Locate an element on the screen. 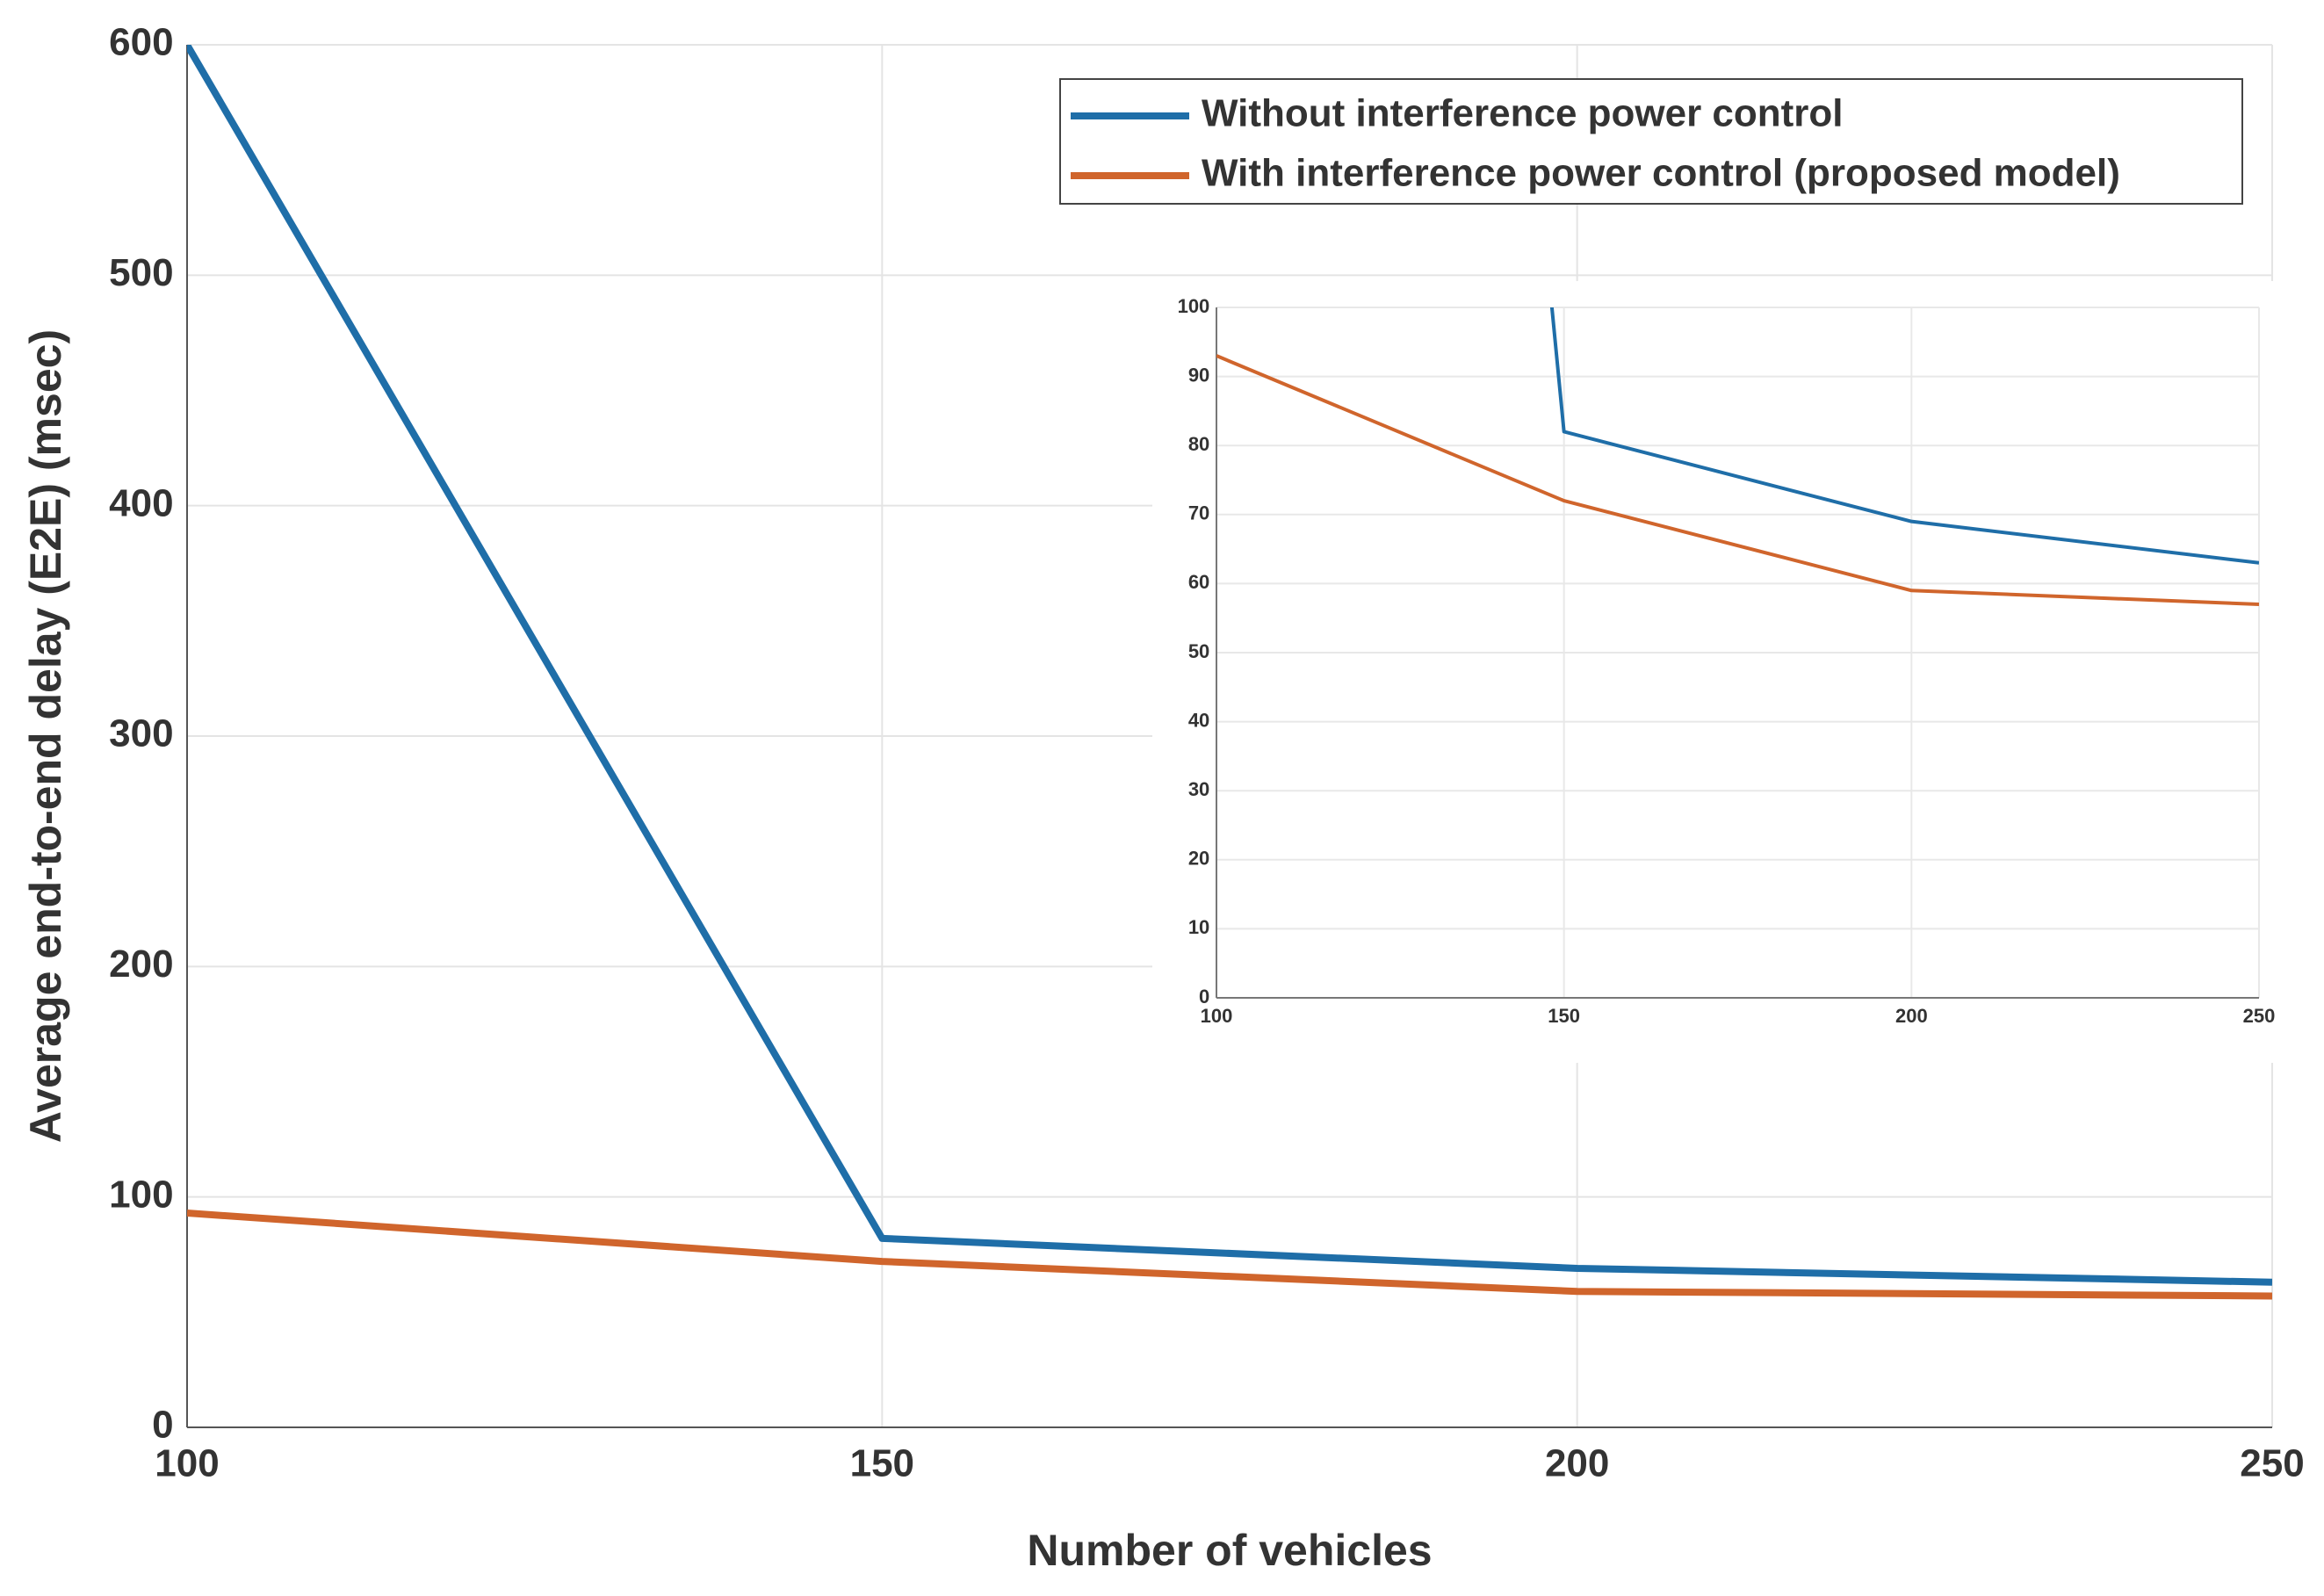 This screenshot has height=1596, width=2324. plot-area is located at coordinates (1737, 456).